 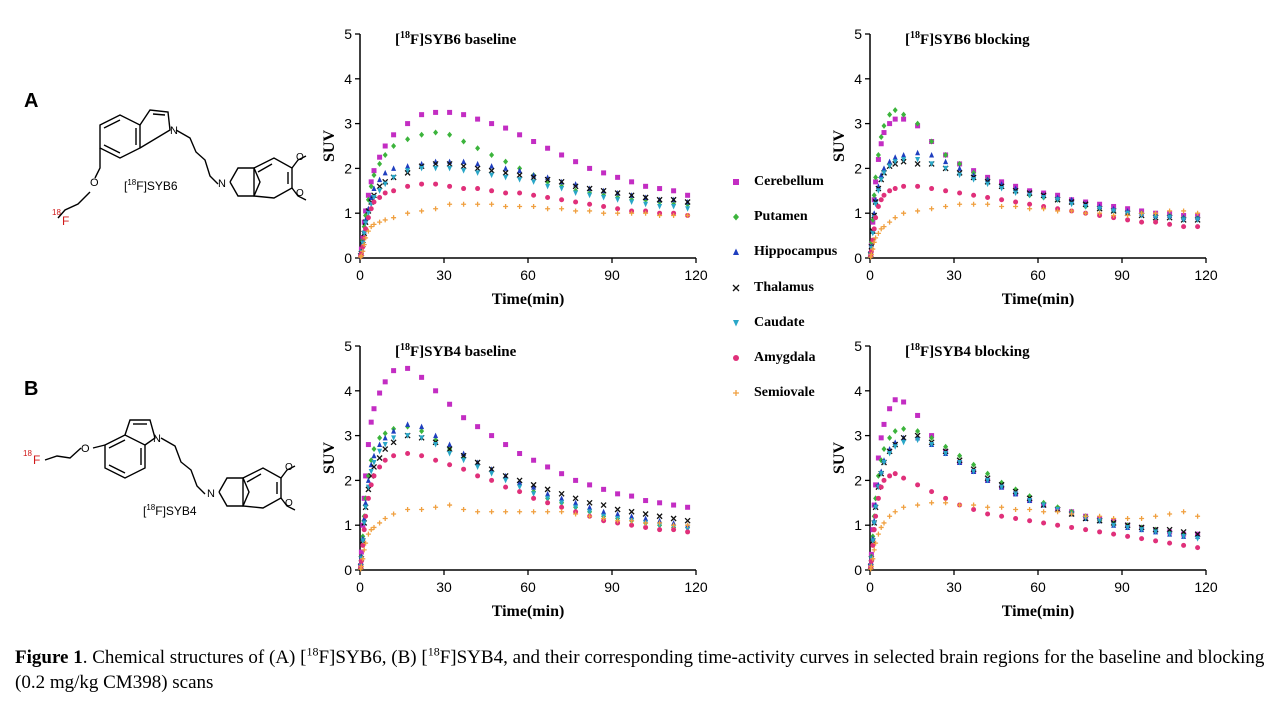 What do you see at coordinates (524, 537) in the screenshot?
I see `series-semiovale` at bounding box center [524, 537].